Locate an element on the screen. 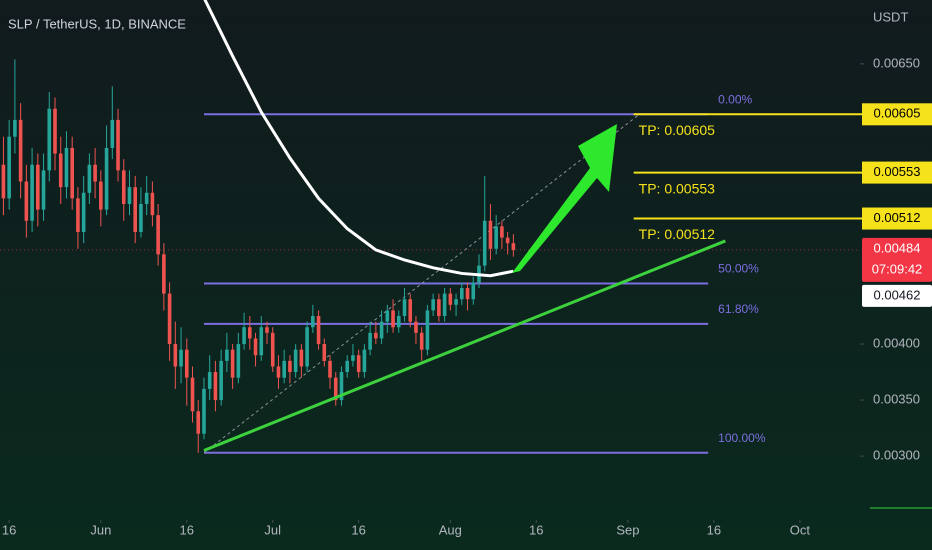  fib-label: 100.00% is located at coordinates (742, 438).